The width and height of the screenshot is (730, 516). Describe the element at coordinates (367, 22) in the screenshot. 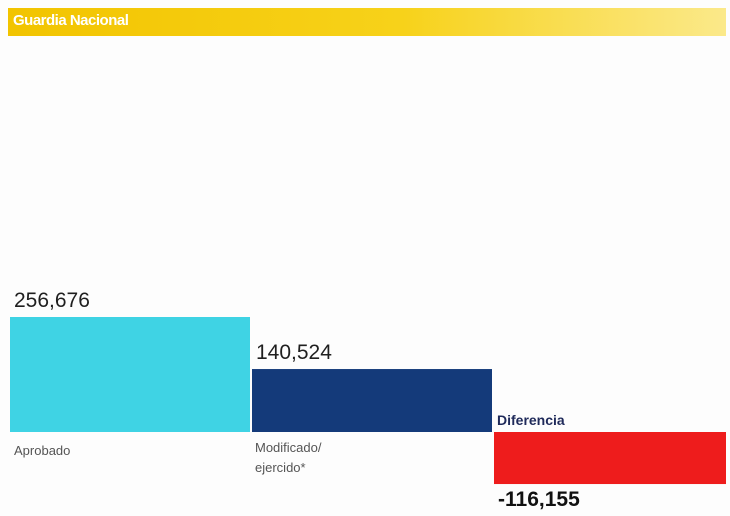

I see `chart-title-bar: Guardia Nacional` at that location.